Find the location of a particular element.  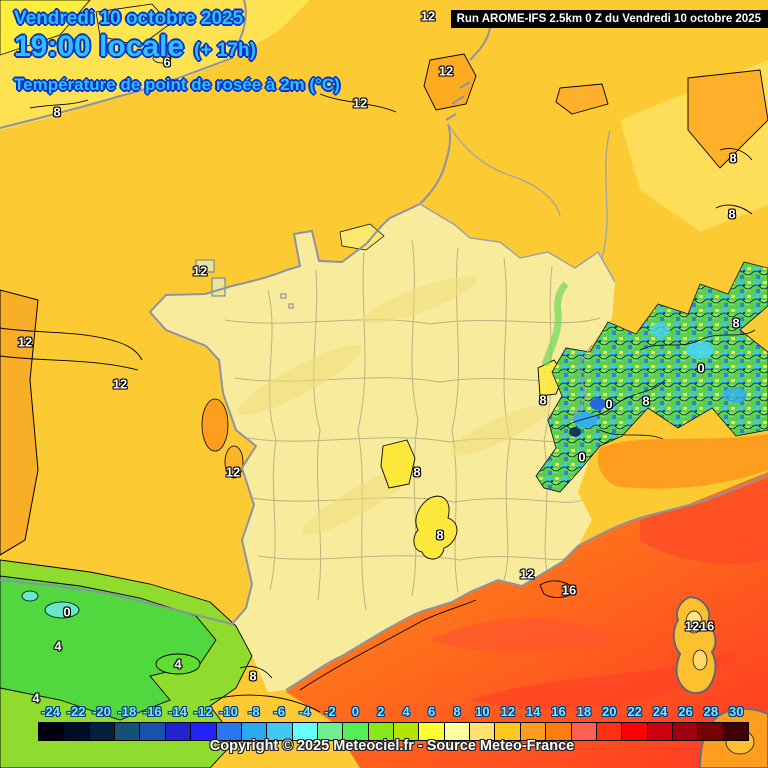

forecast-time-offset: (+ 17h) is located at coordinates (225, 50).